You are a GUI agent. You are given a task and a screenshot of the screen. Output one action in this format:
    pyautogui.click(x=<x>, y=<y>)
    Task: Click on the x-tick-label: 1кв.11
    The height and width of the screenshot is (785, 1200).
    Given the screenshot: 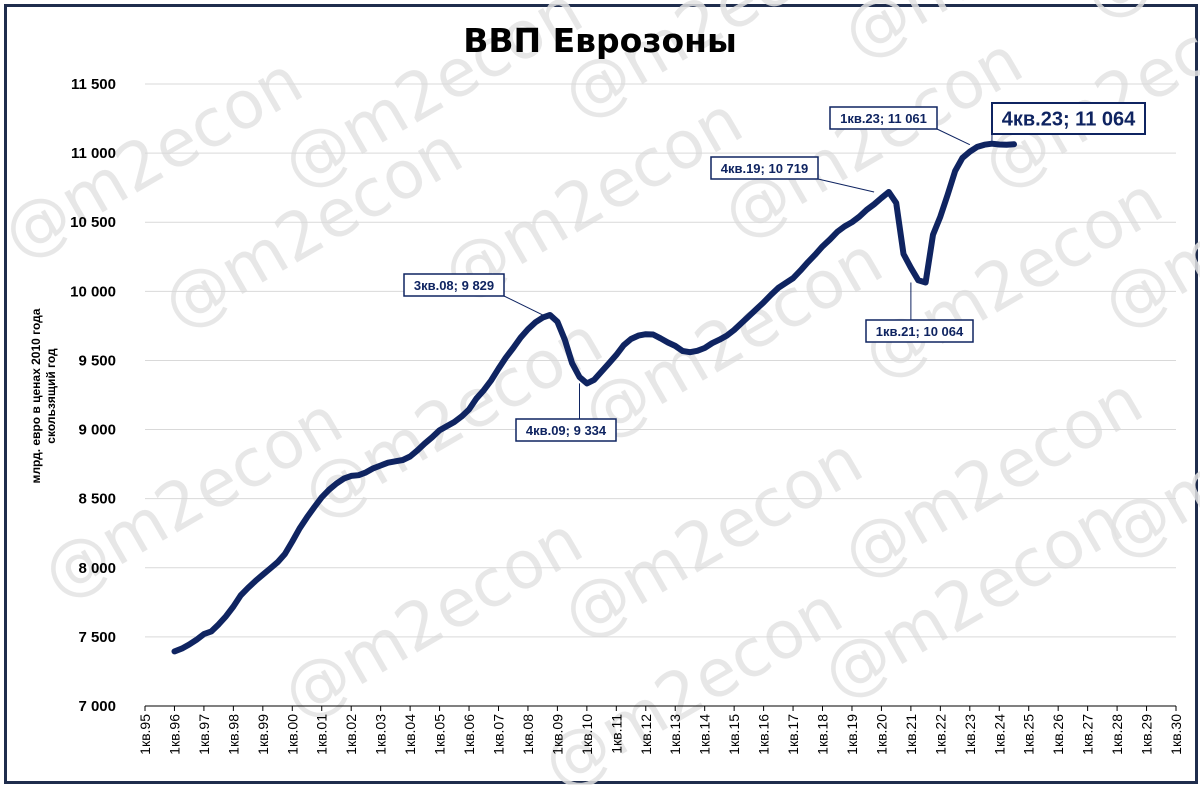 What is the action you would take?
    pyautogui.click(x=616, y=734)
    